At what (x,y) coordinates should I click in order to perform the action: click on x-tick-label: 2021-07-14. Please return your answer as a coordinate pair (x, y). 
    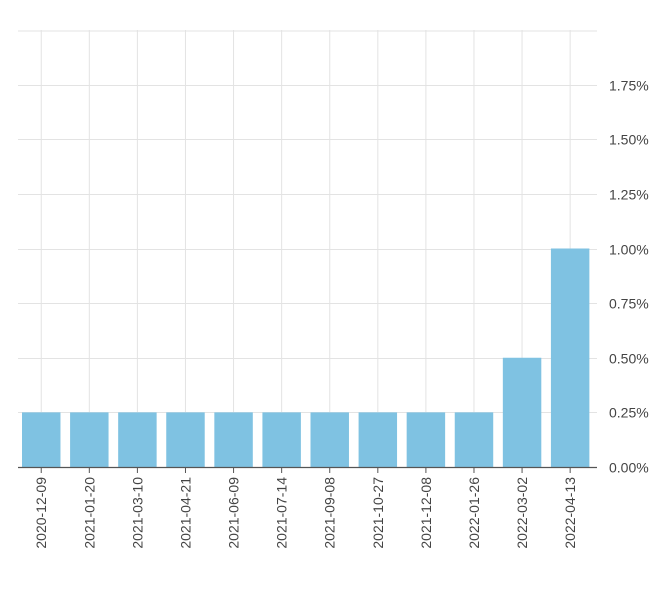
    Looking at the image, I should click on (282, 513).